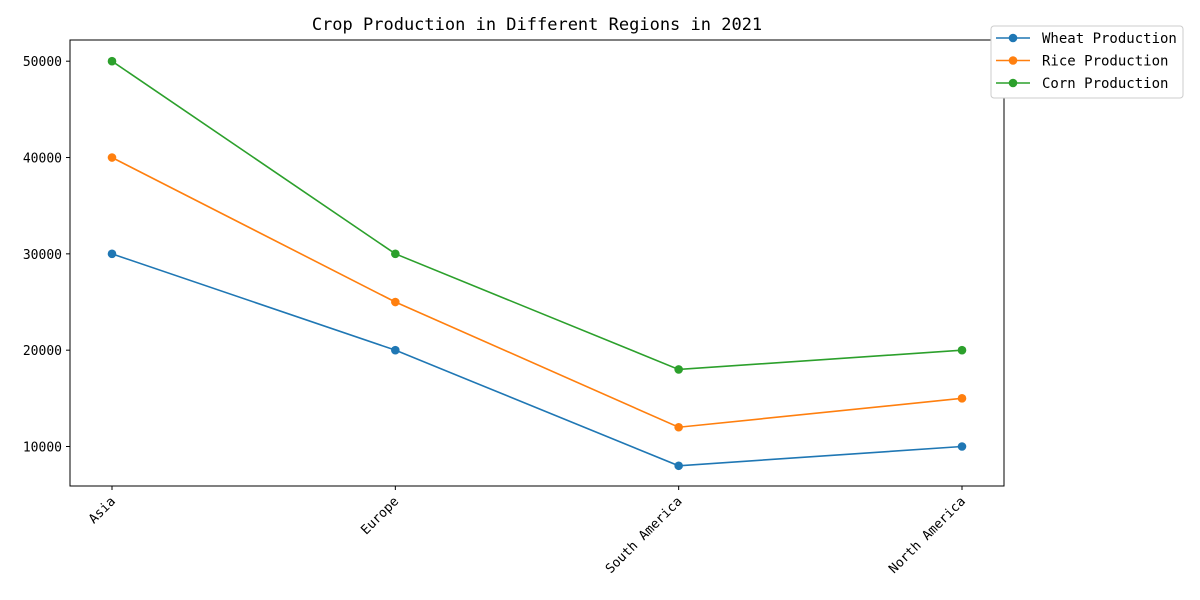 This screenshot has width=1200, height=600. I want to click on legend-swatch-marker-corn-production, so click(1013, 83).